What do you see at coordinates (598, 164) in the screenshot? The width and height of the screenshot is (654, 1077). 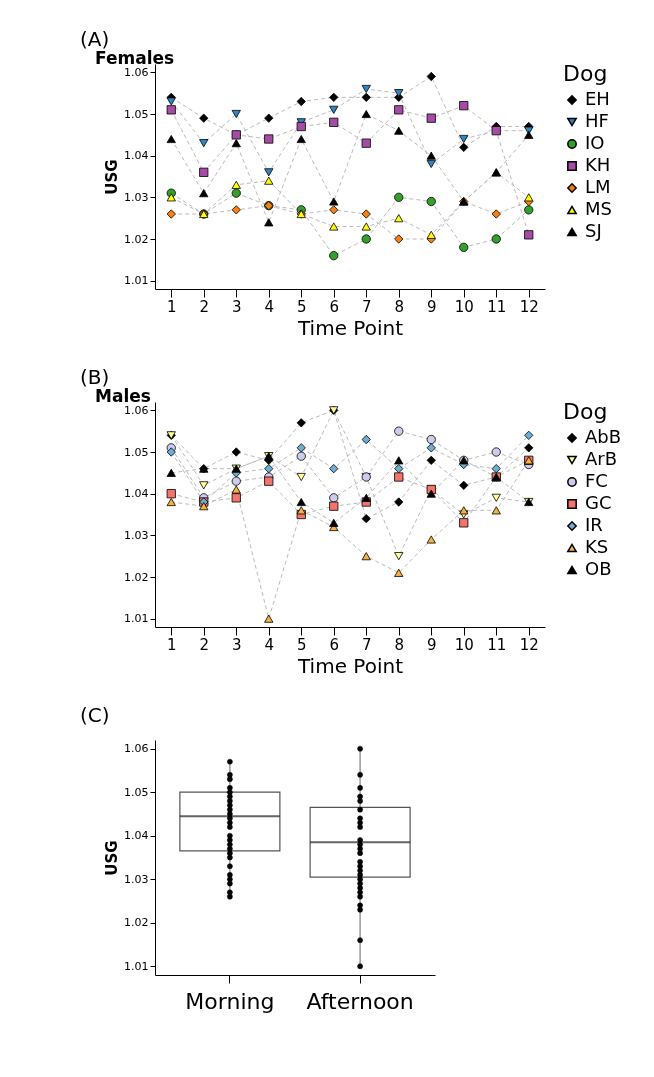 I see `legend-label: KH` at bounding box center [598, 164].